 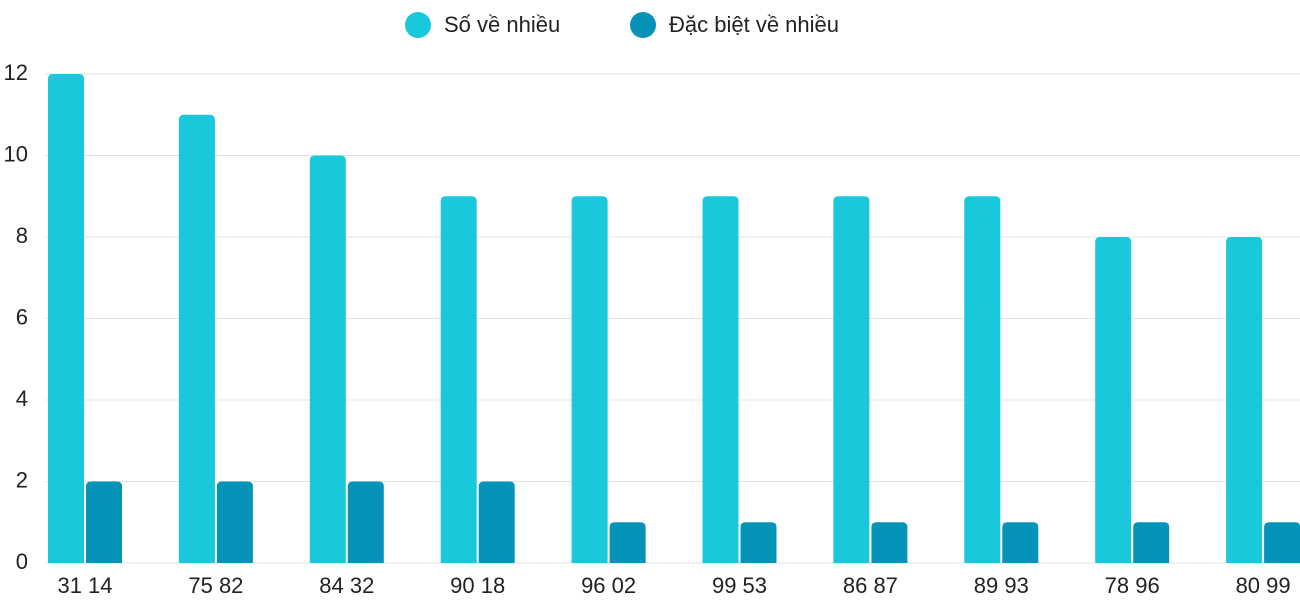 I want to click on legend-label: Đặc biệt về nhiều, so click(x=754, y=24).